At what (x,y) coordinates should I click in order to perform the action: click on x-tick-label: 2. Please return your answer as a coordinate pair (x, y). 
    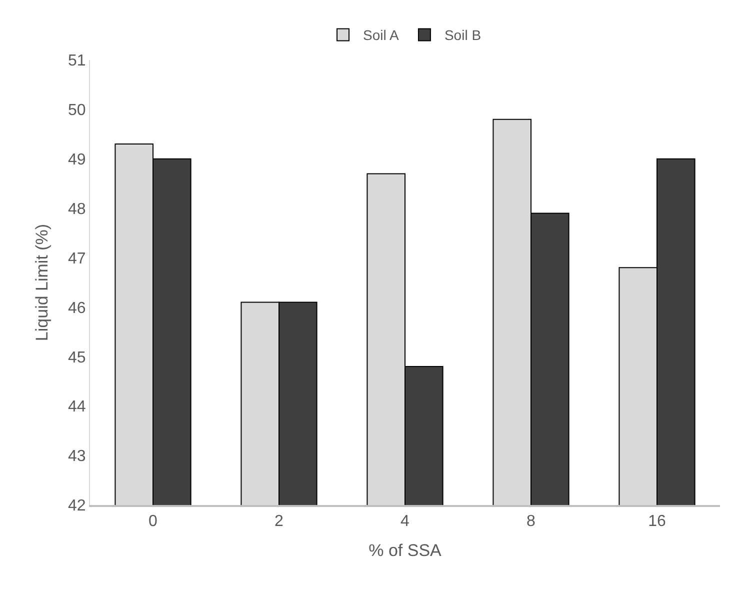
    Looking at the image, I should click on (279, 521).